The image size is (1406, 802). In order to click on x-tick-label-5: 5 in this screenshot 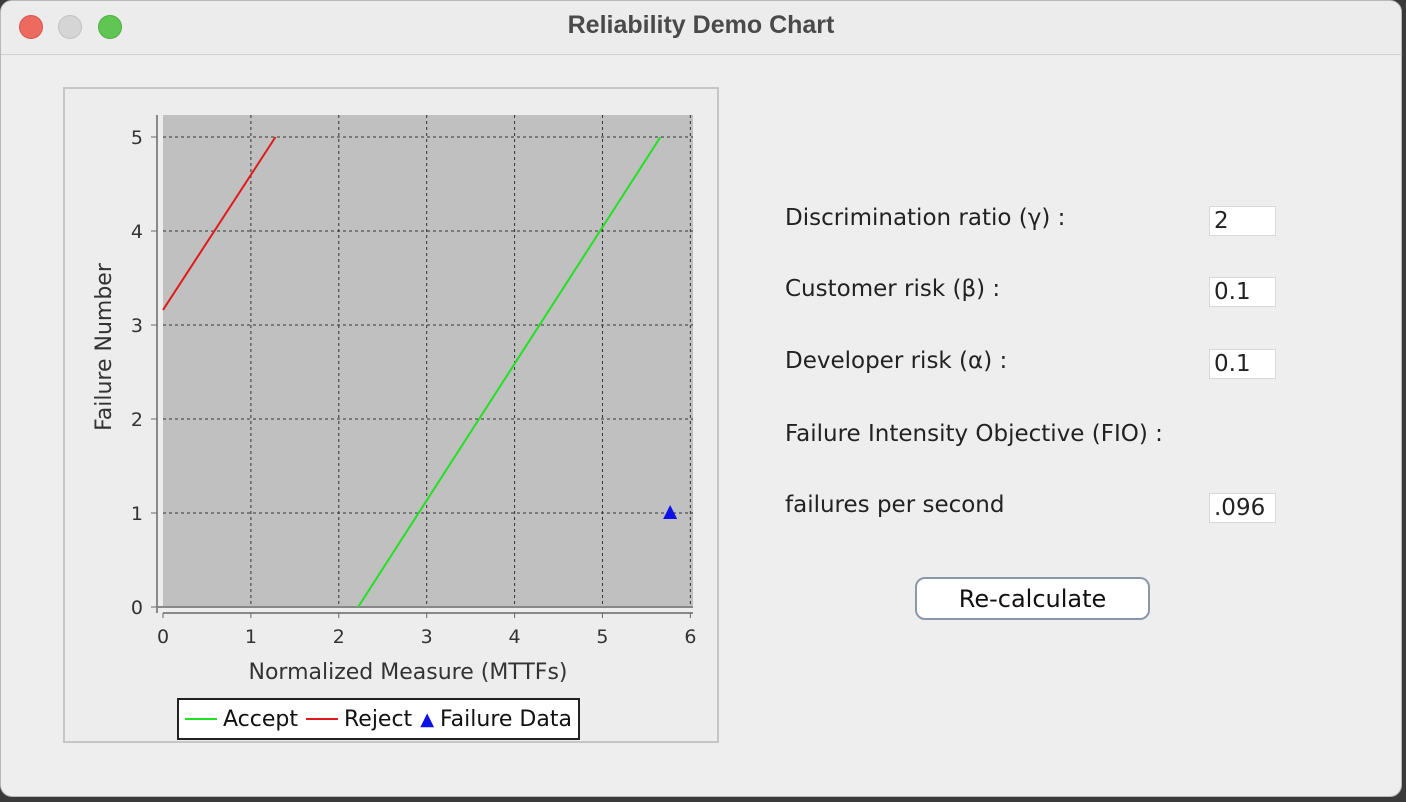, I will do `click(602, 637)`.